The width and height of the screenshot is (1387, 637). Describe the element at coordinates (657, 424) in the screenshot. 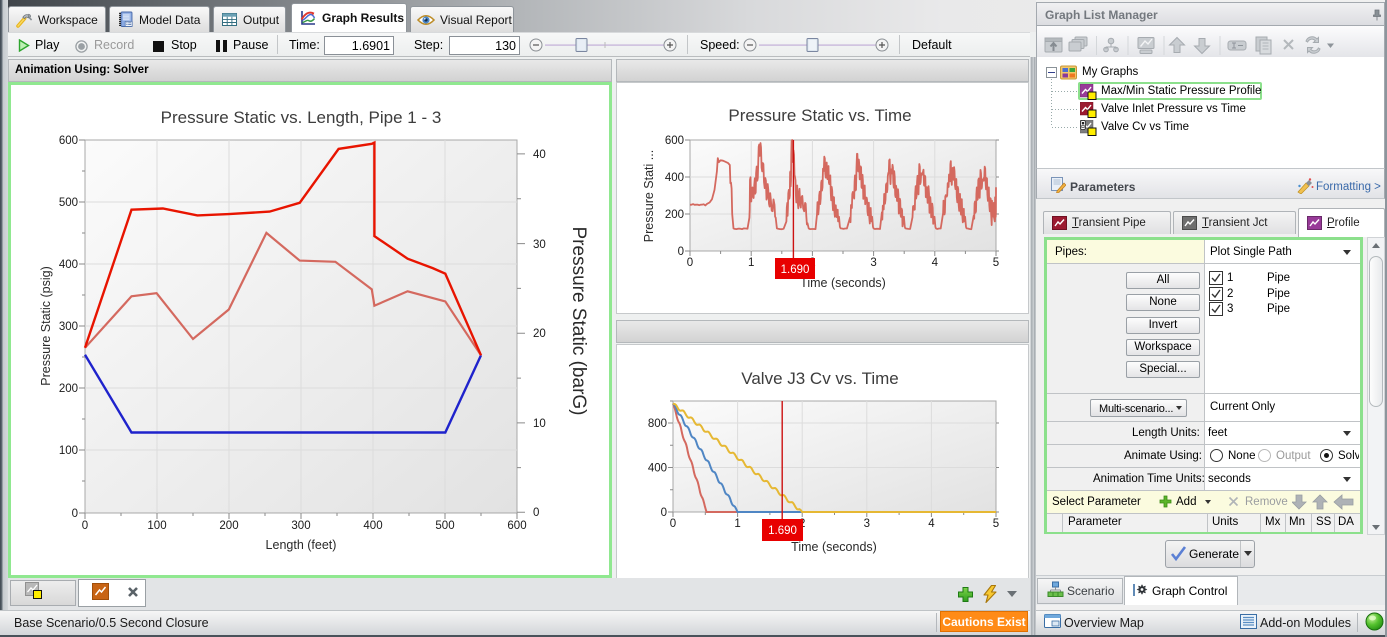

I see `svg-text: 800` at that location.